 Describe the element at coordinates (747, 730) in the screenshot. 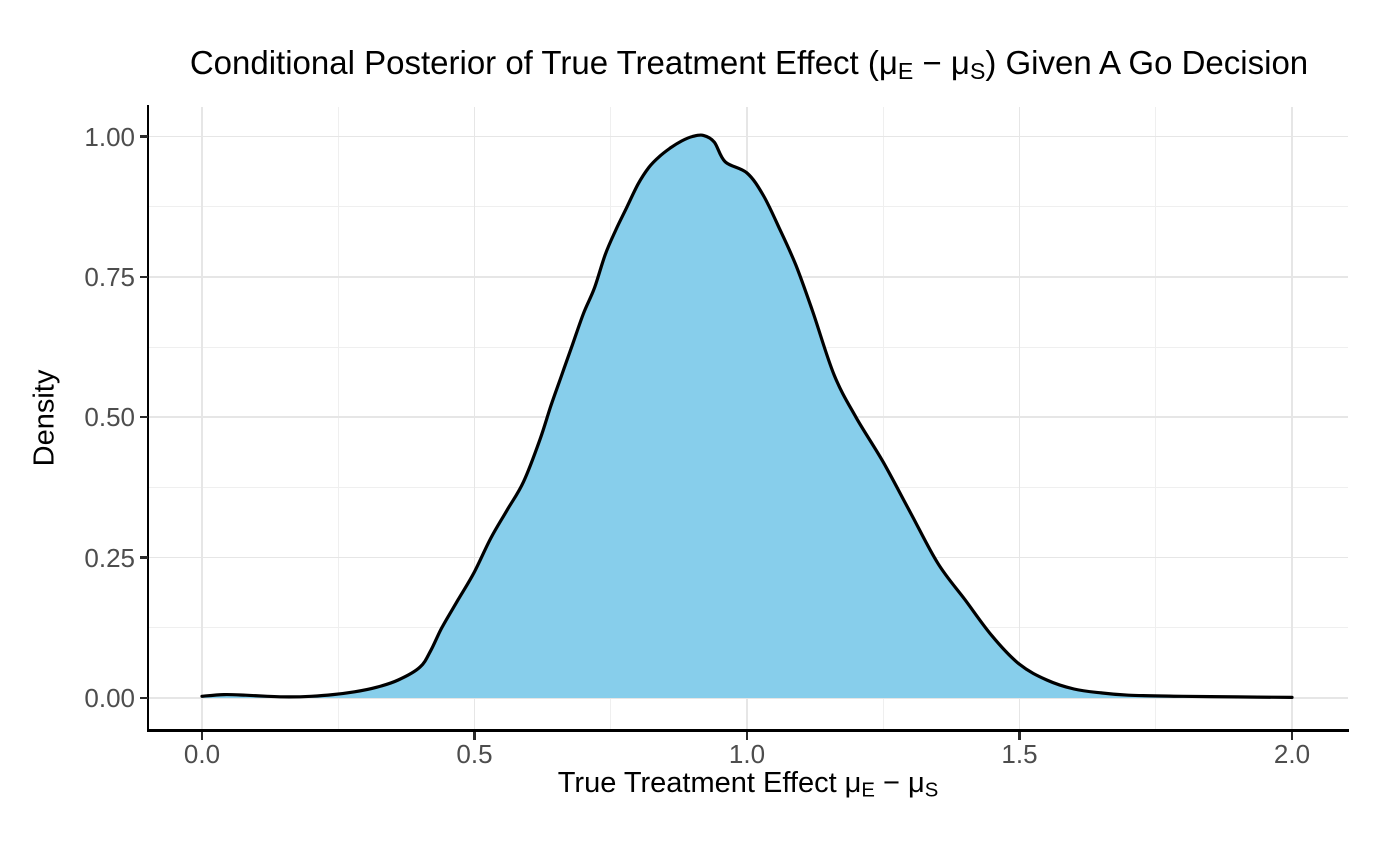

I see `x-axis-line` at that location.